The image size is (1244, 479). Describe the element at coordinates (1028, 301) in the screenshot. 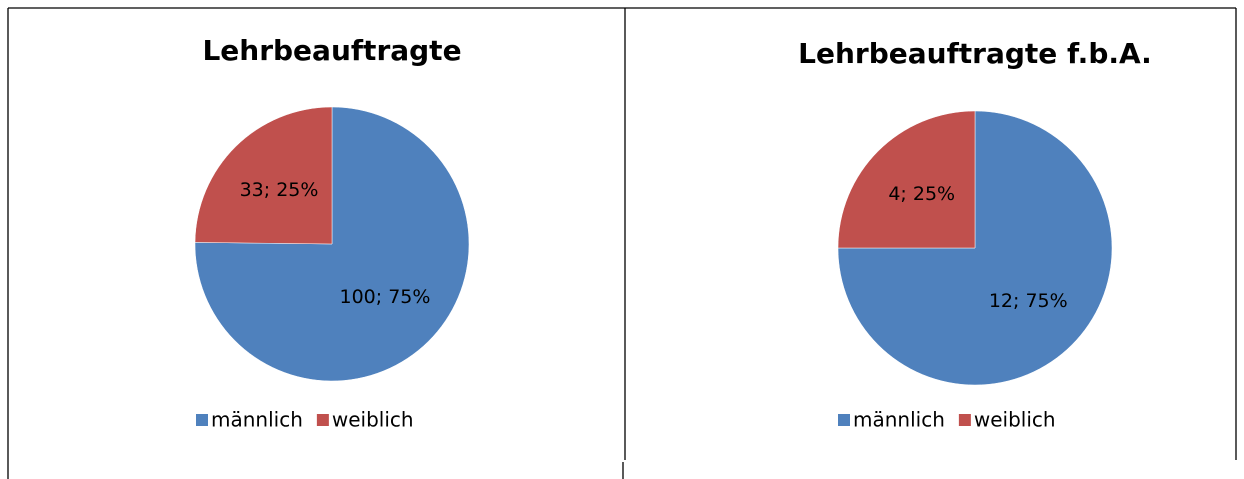

I see `data-label: 12; 75%` at that location.